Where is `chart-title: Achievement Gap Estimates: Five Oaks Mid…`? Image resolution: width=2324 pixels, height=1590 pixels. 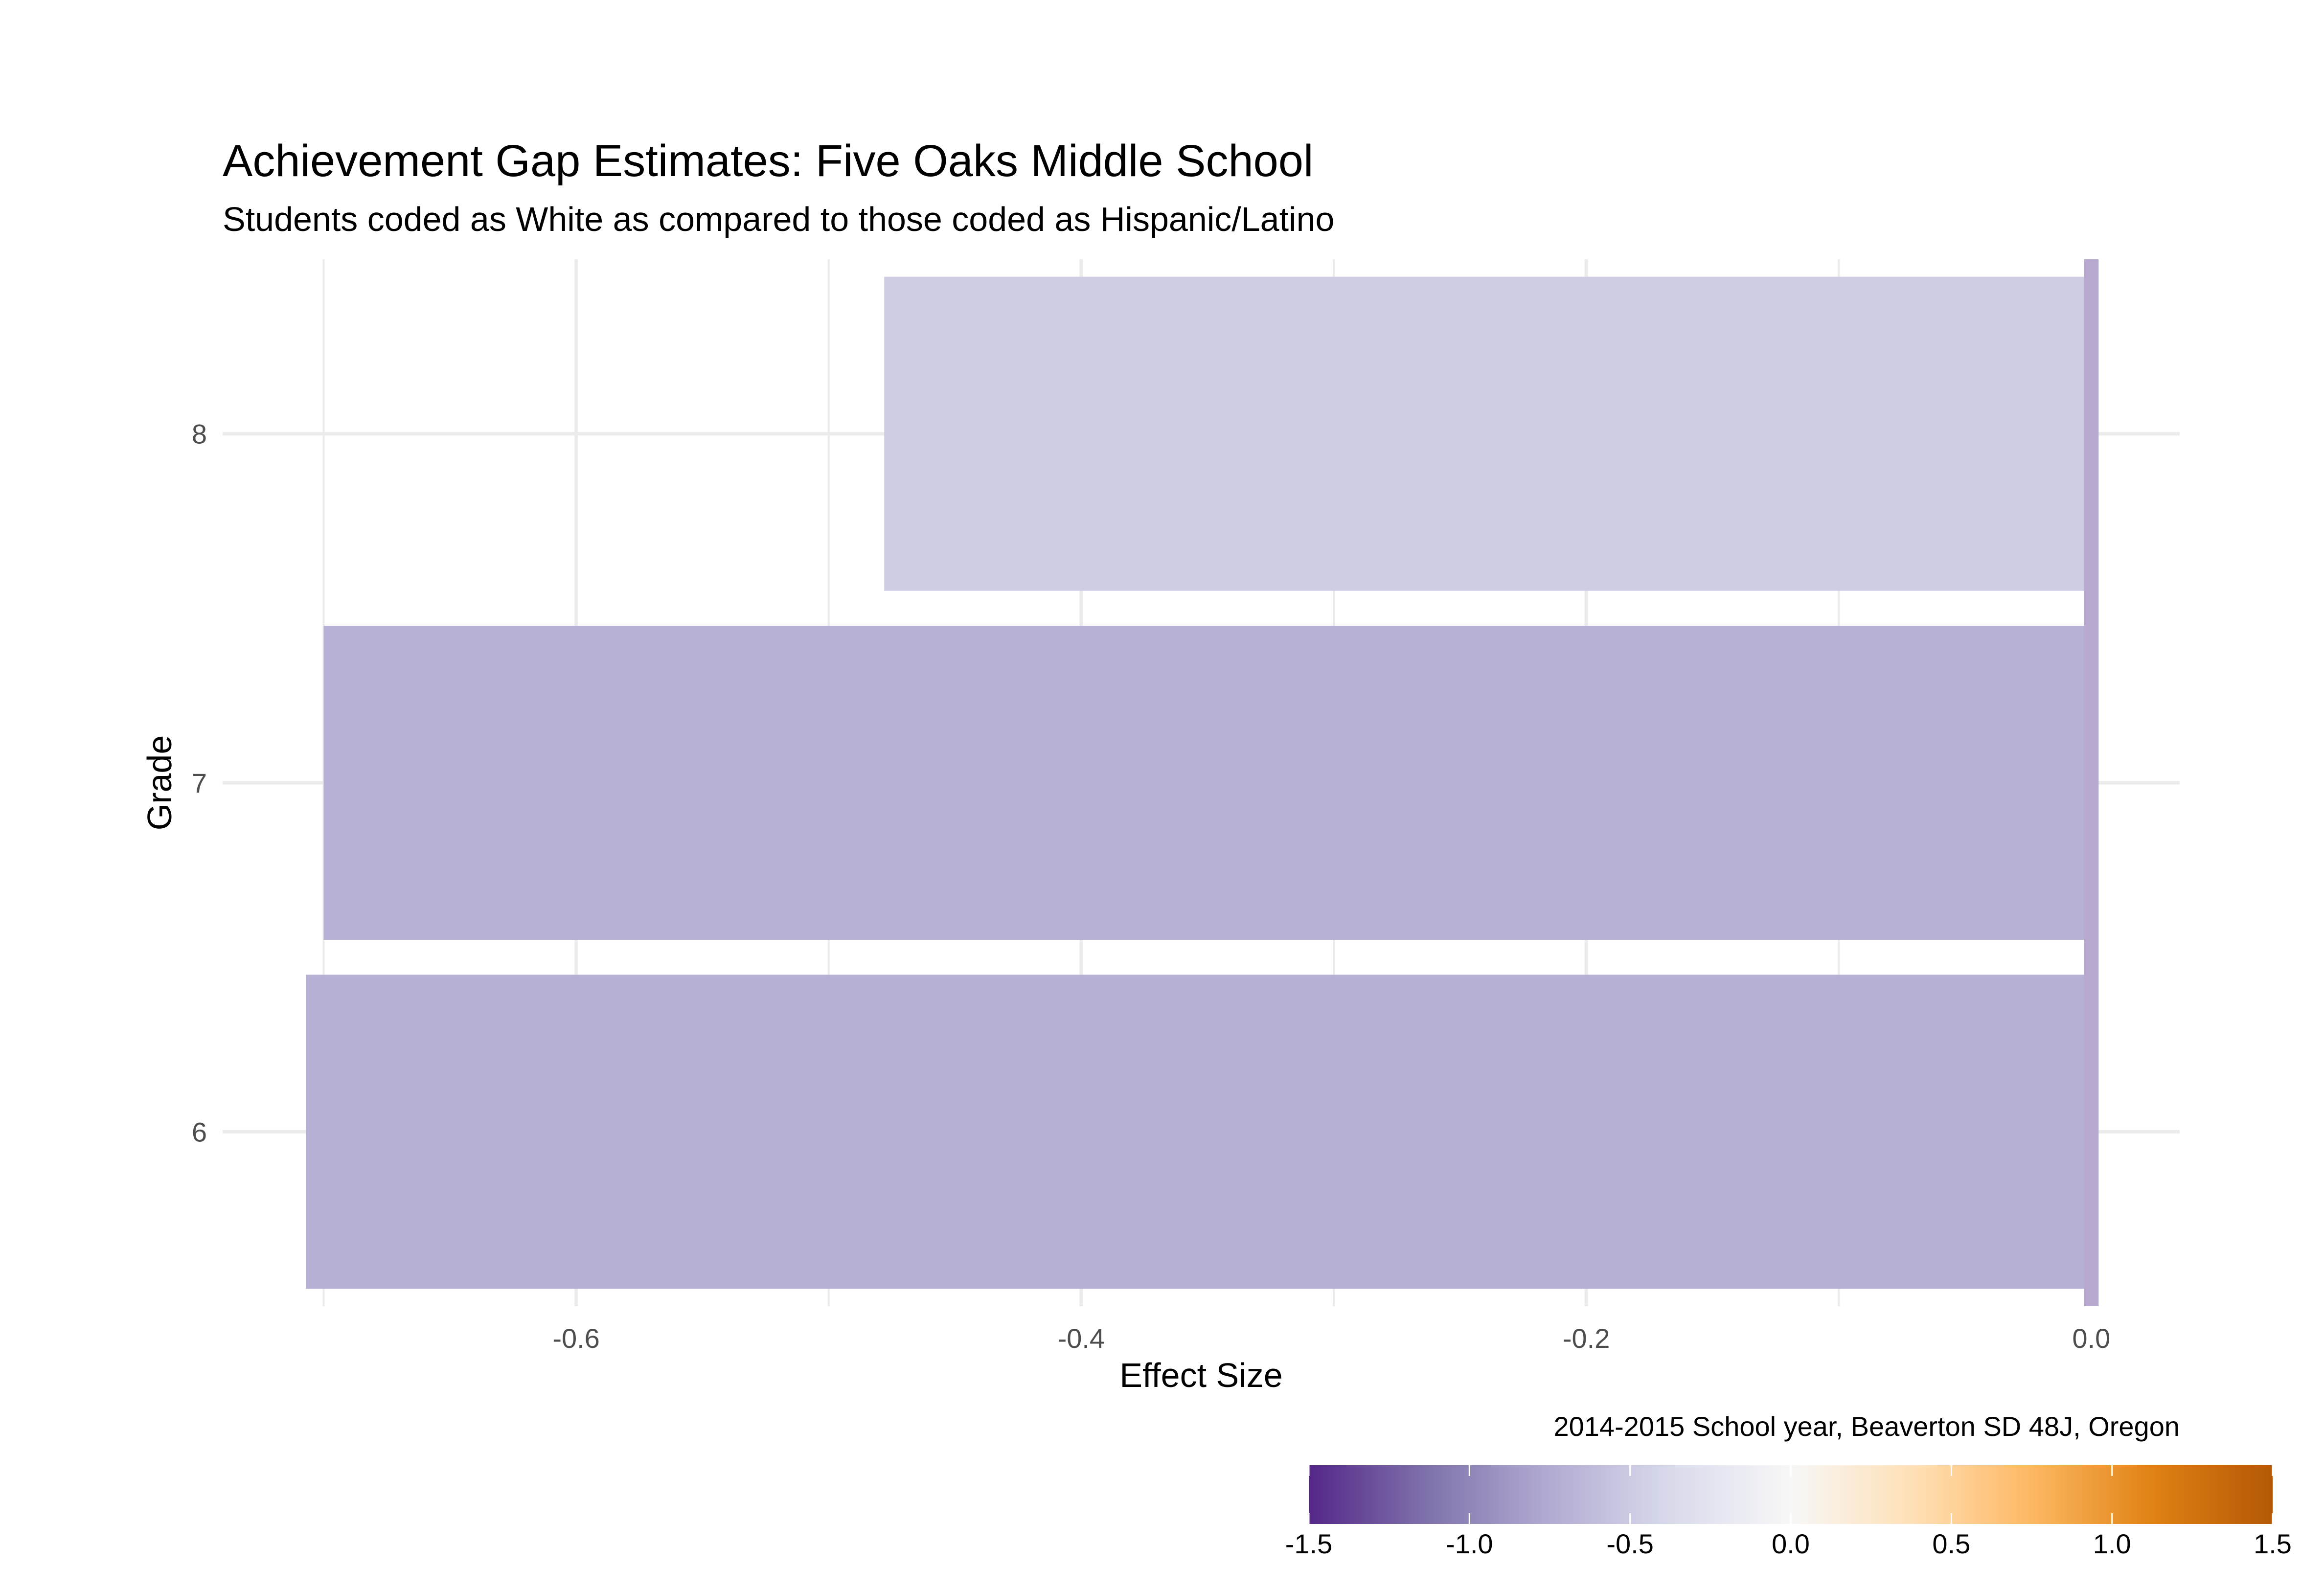 chart-title: Achievement Gap Estimates: Five Oaks Mid… is located at coordinates (768, 161).